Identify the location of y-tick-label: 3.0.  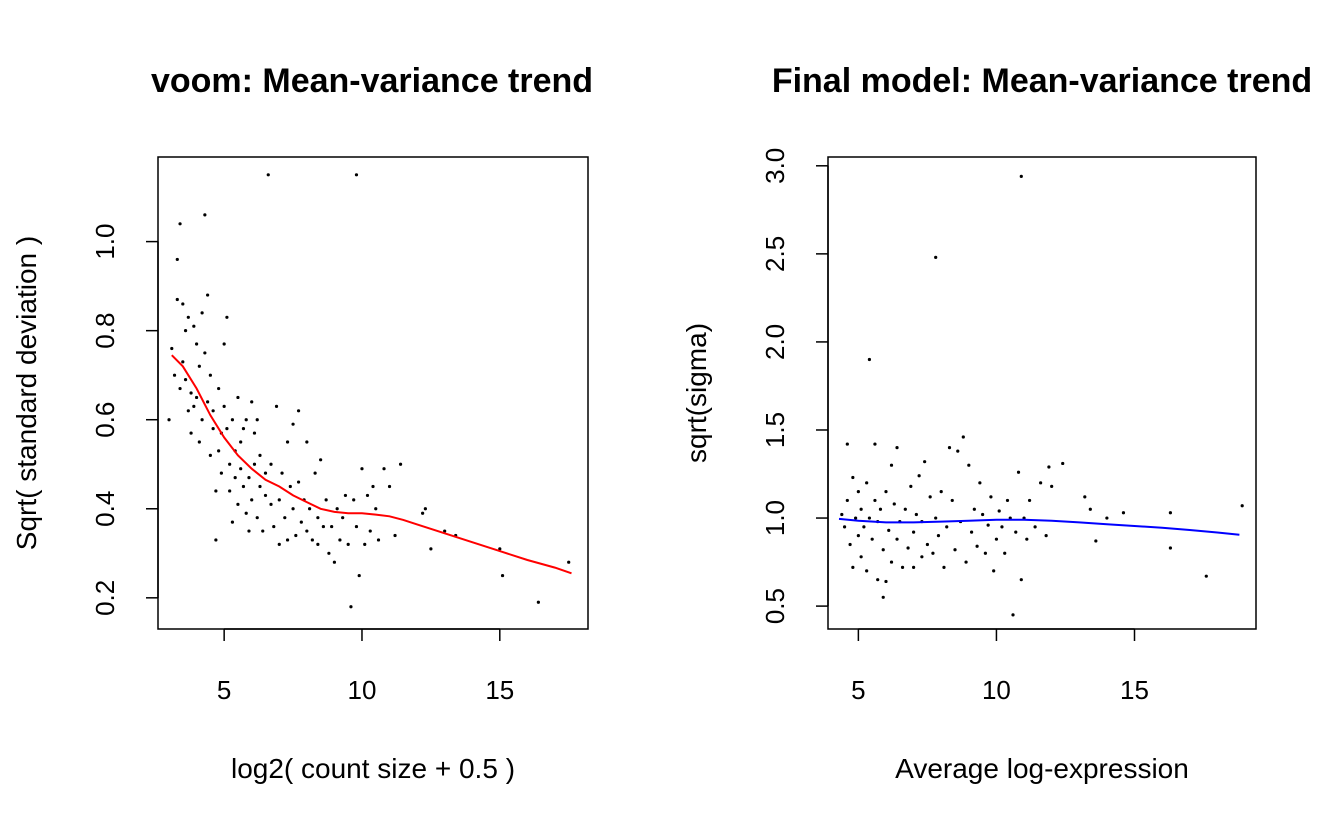
(775, 166).